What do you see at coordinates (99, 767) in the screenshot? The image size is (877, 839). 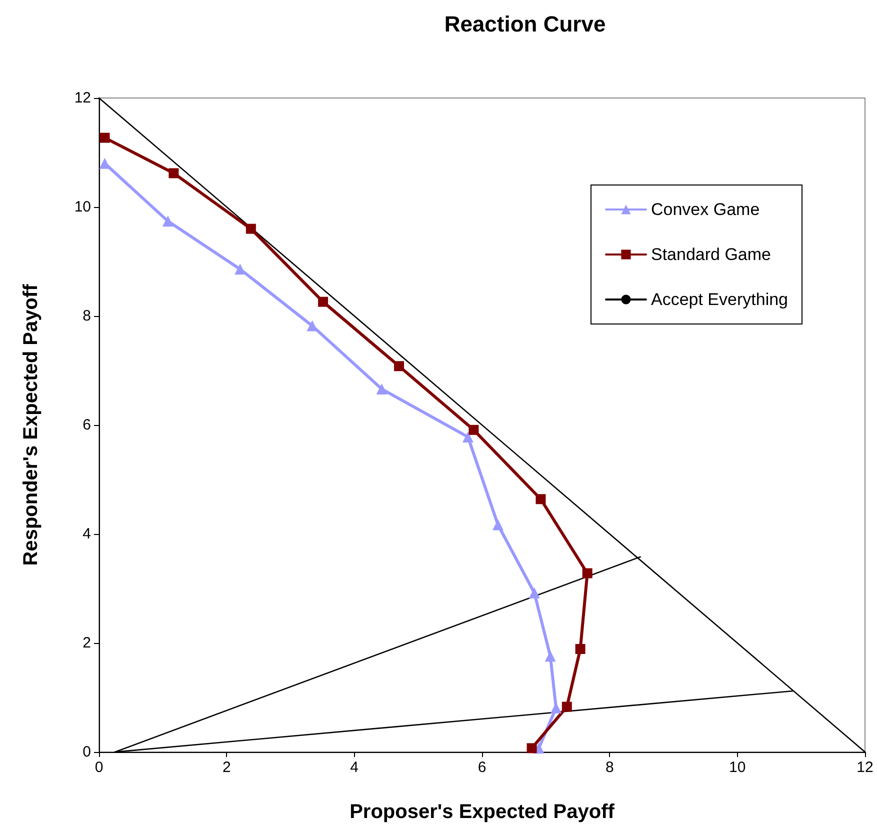 I see `x-tick-label: 0` at bounding box center [99, 767].